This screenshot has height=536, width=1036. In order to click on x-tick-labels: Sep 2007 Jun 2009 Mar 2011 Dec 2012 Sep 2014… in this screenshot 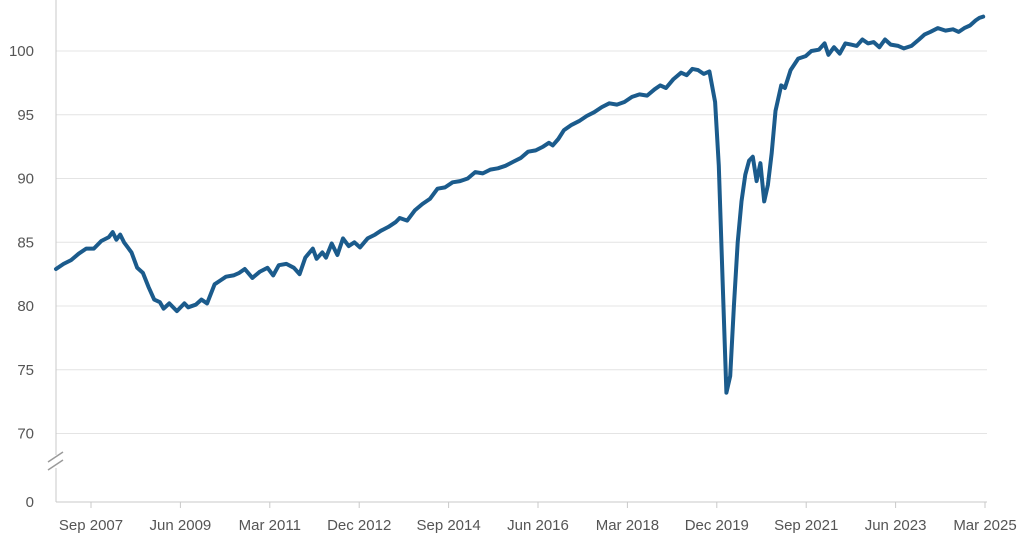, I will do `click(538, 518)`.